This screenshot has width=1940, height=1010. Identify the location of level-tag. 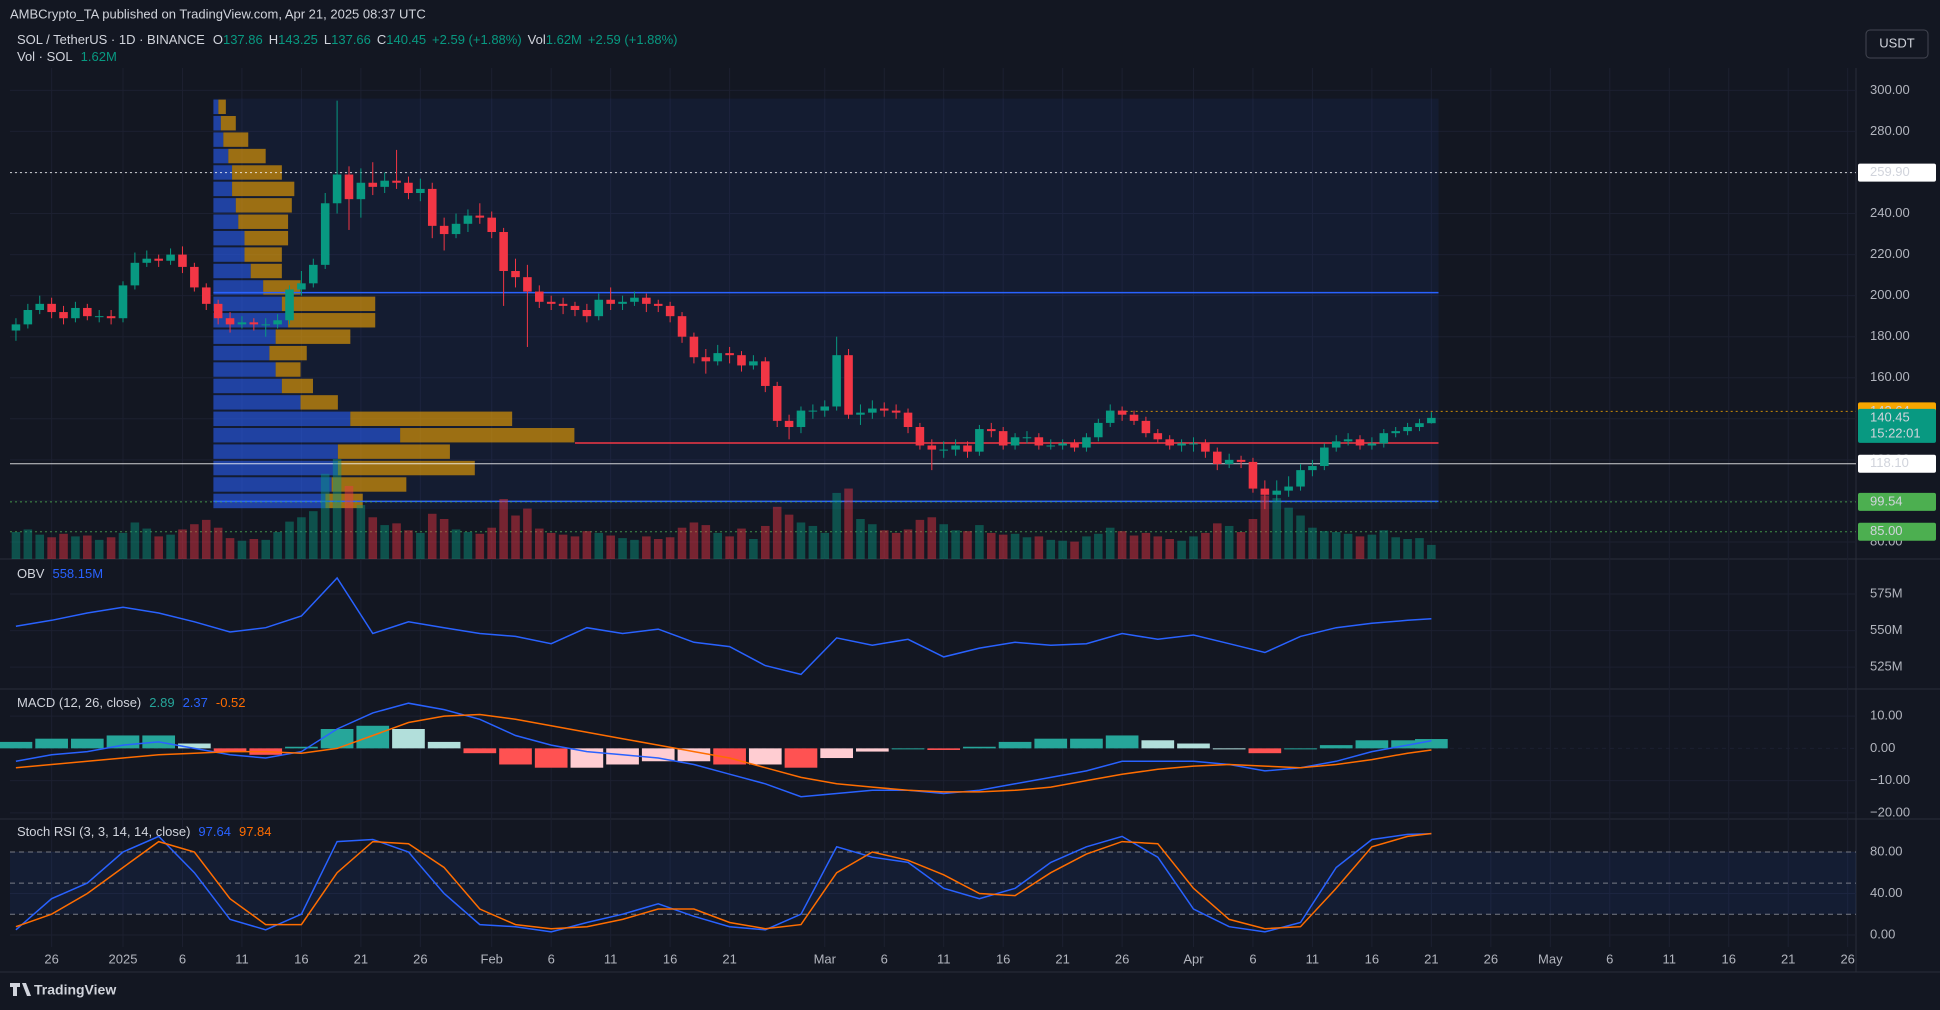
(1897, 463).